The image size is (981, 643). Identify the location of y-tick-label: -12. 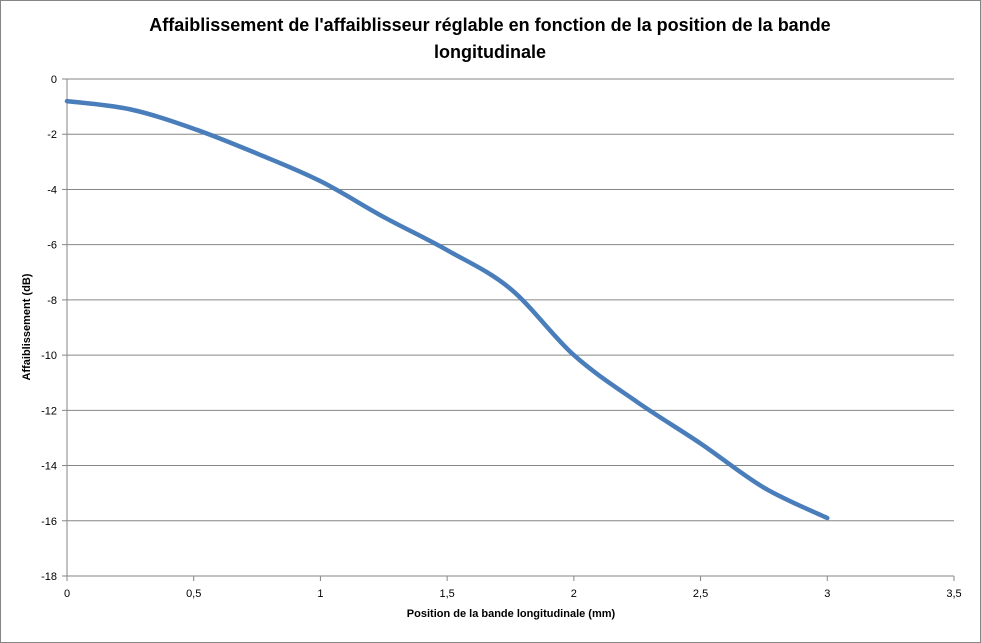
(49, 411).